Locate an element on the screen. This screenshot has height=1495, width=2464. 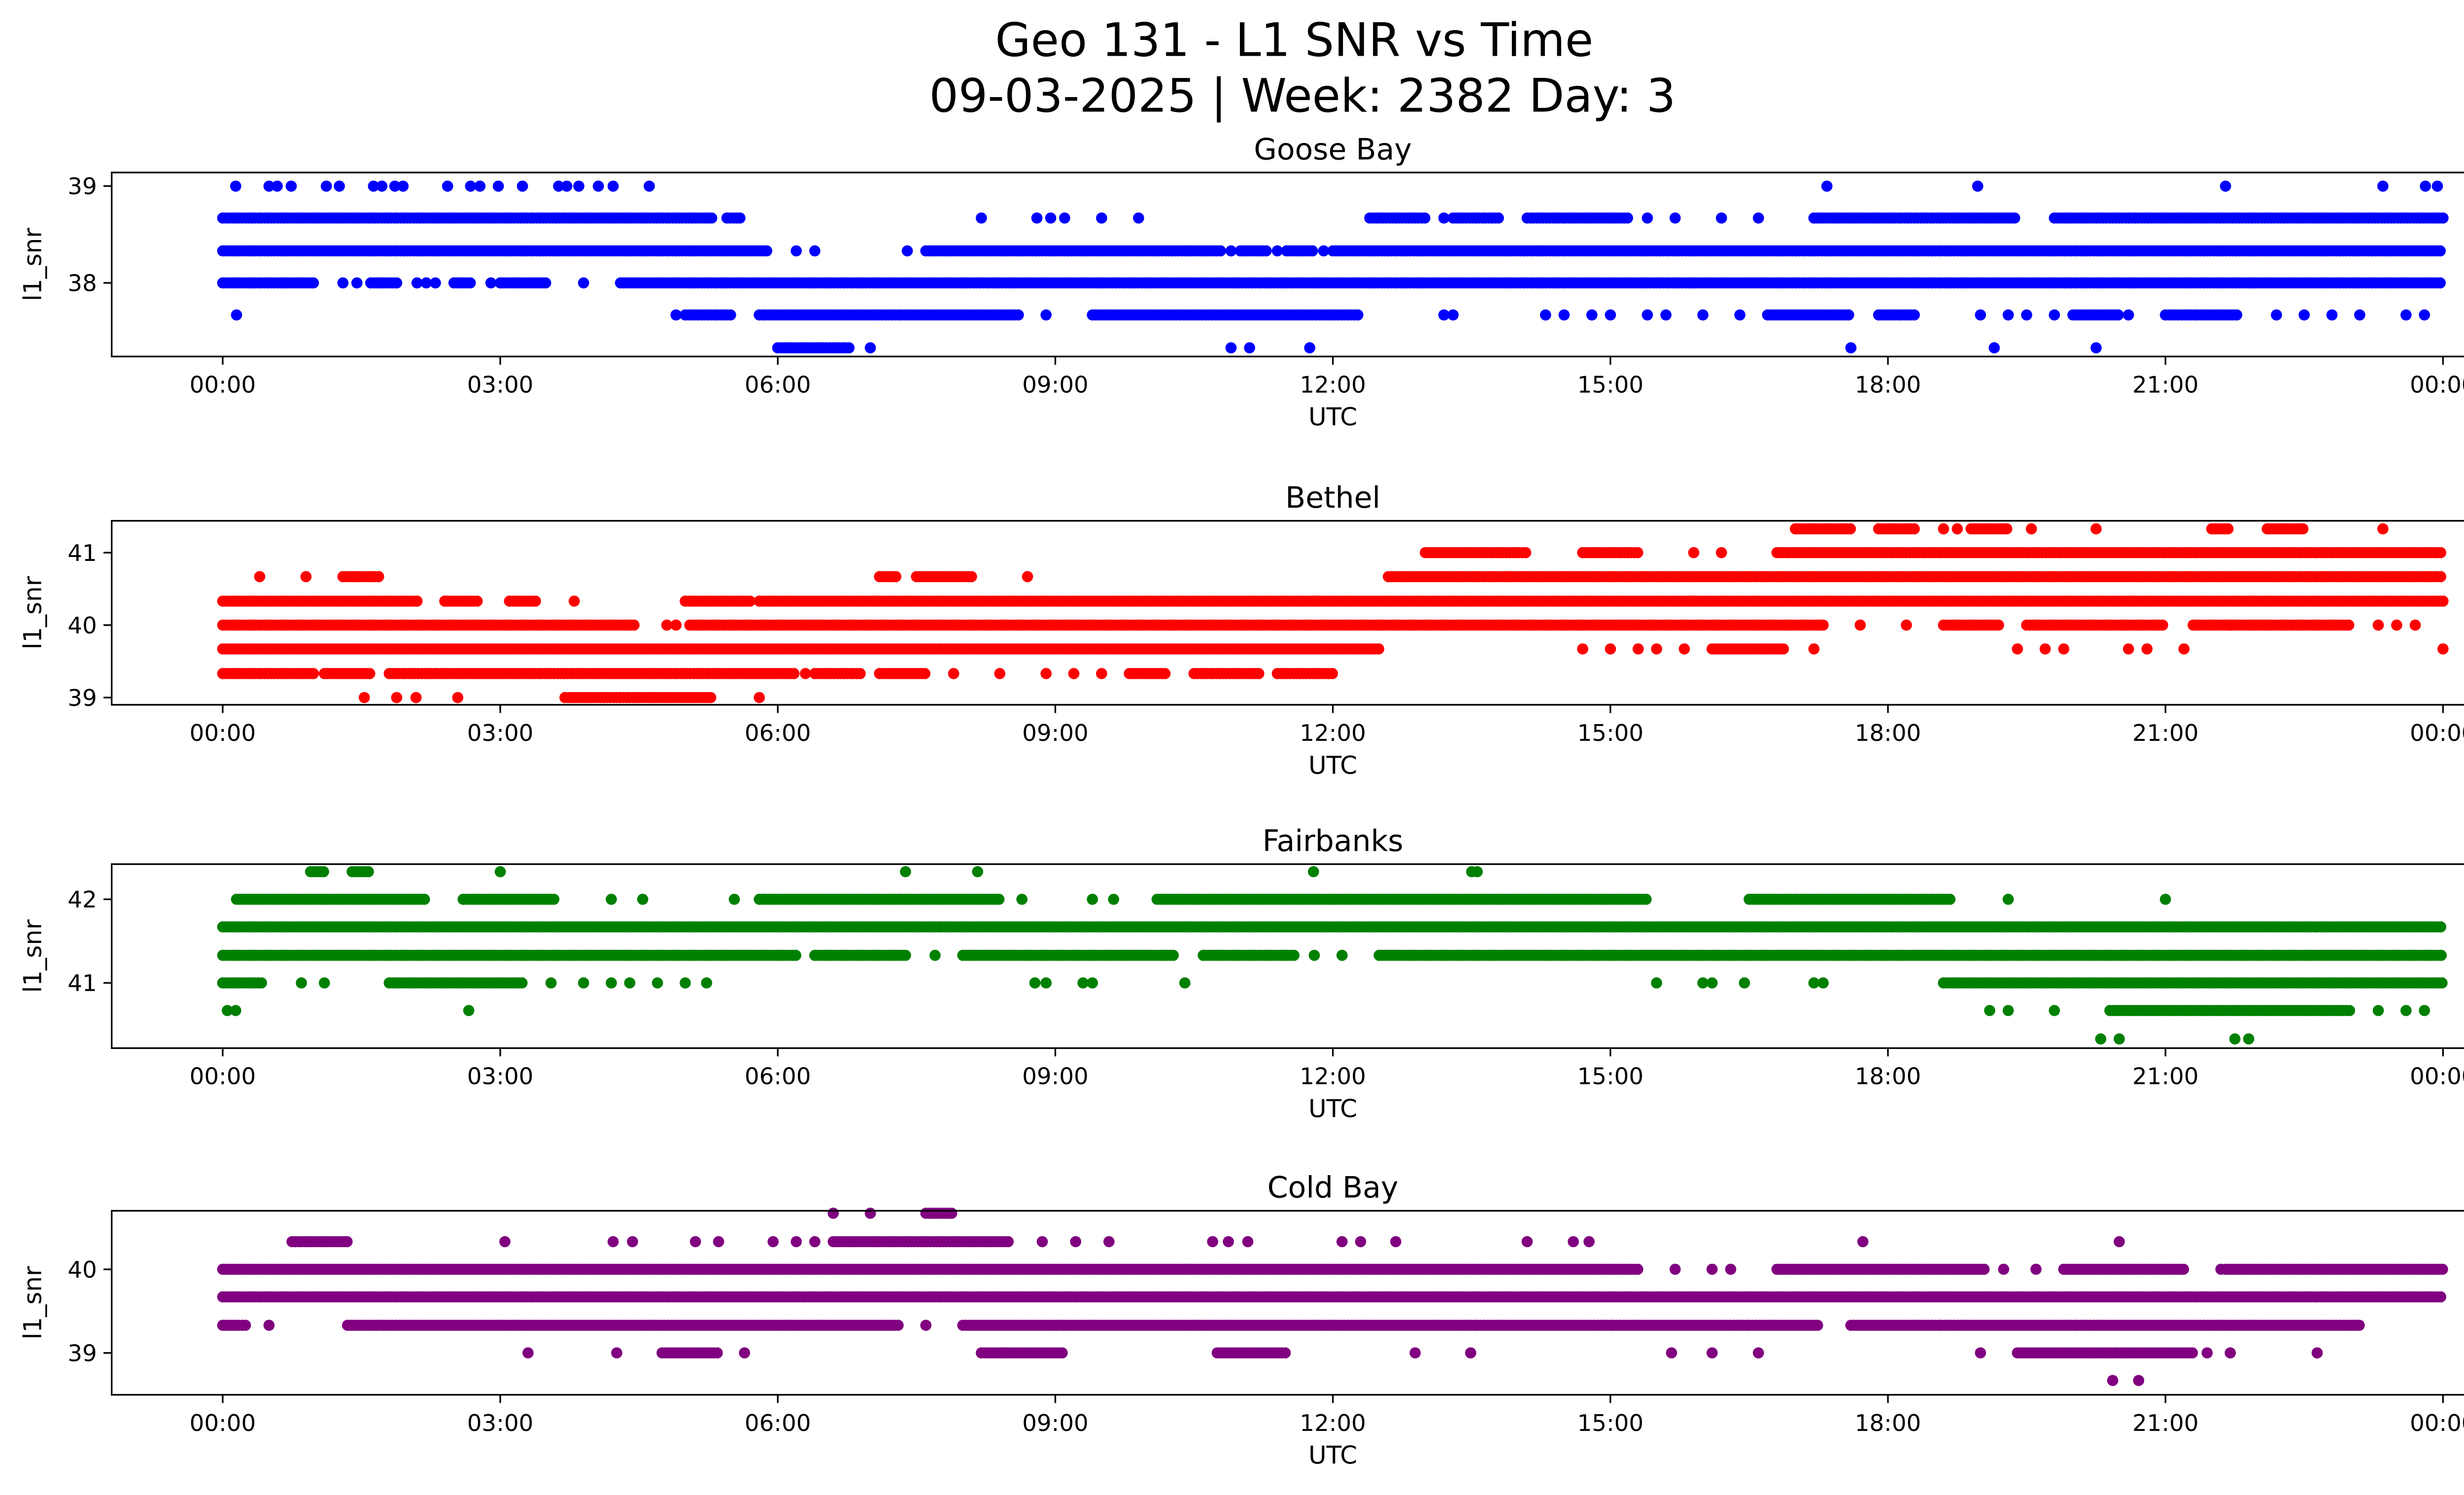
x-tick-label: 03:00 is located at coordinates (500, 733).